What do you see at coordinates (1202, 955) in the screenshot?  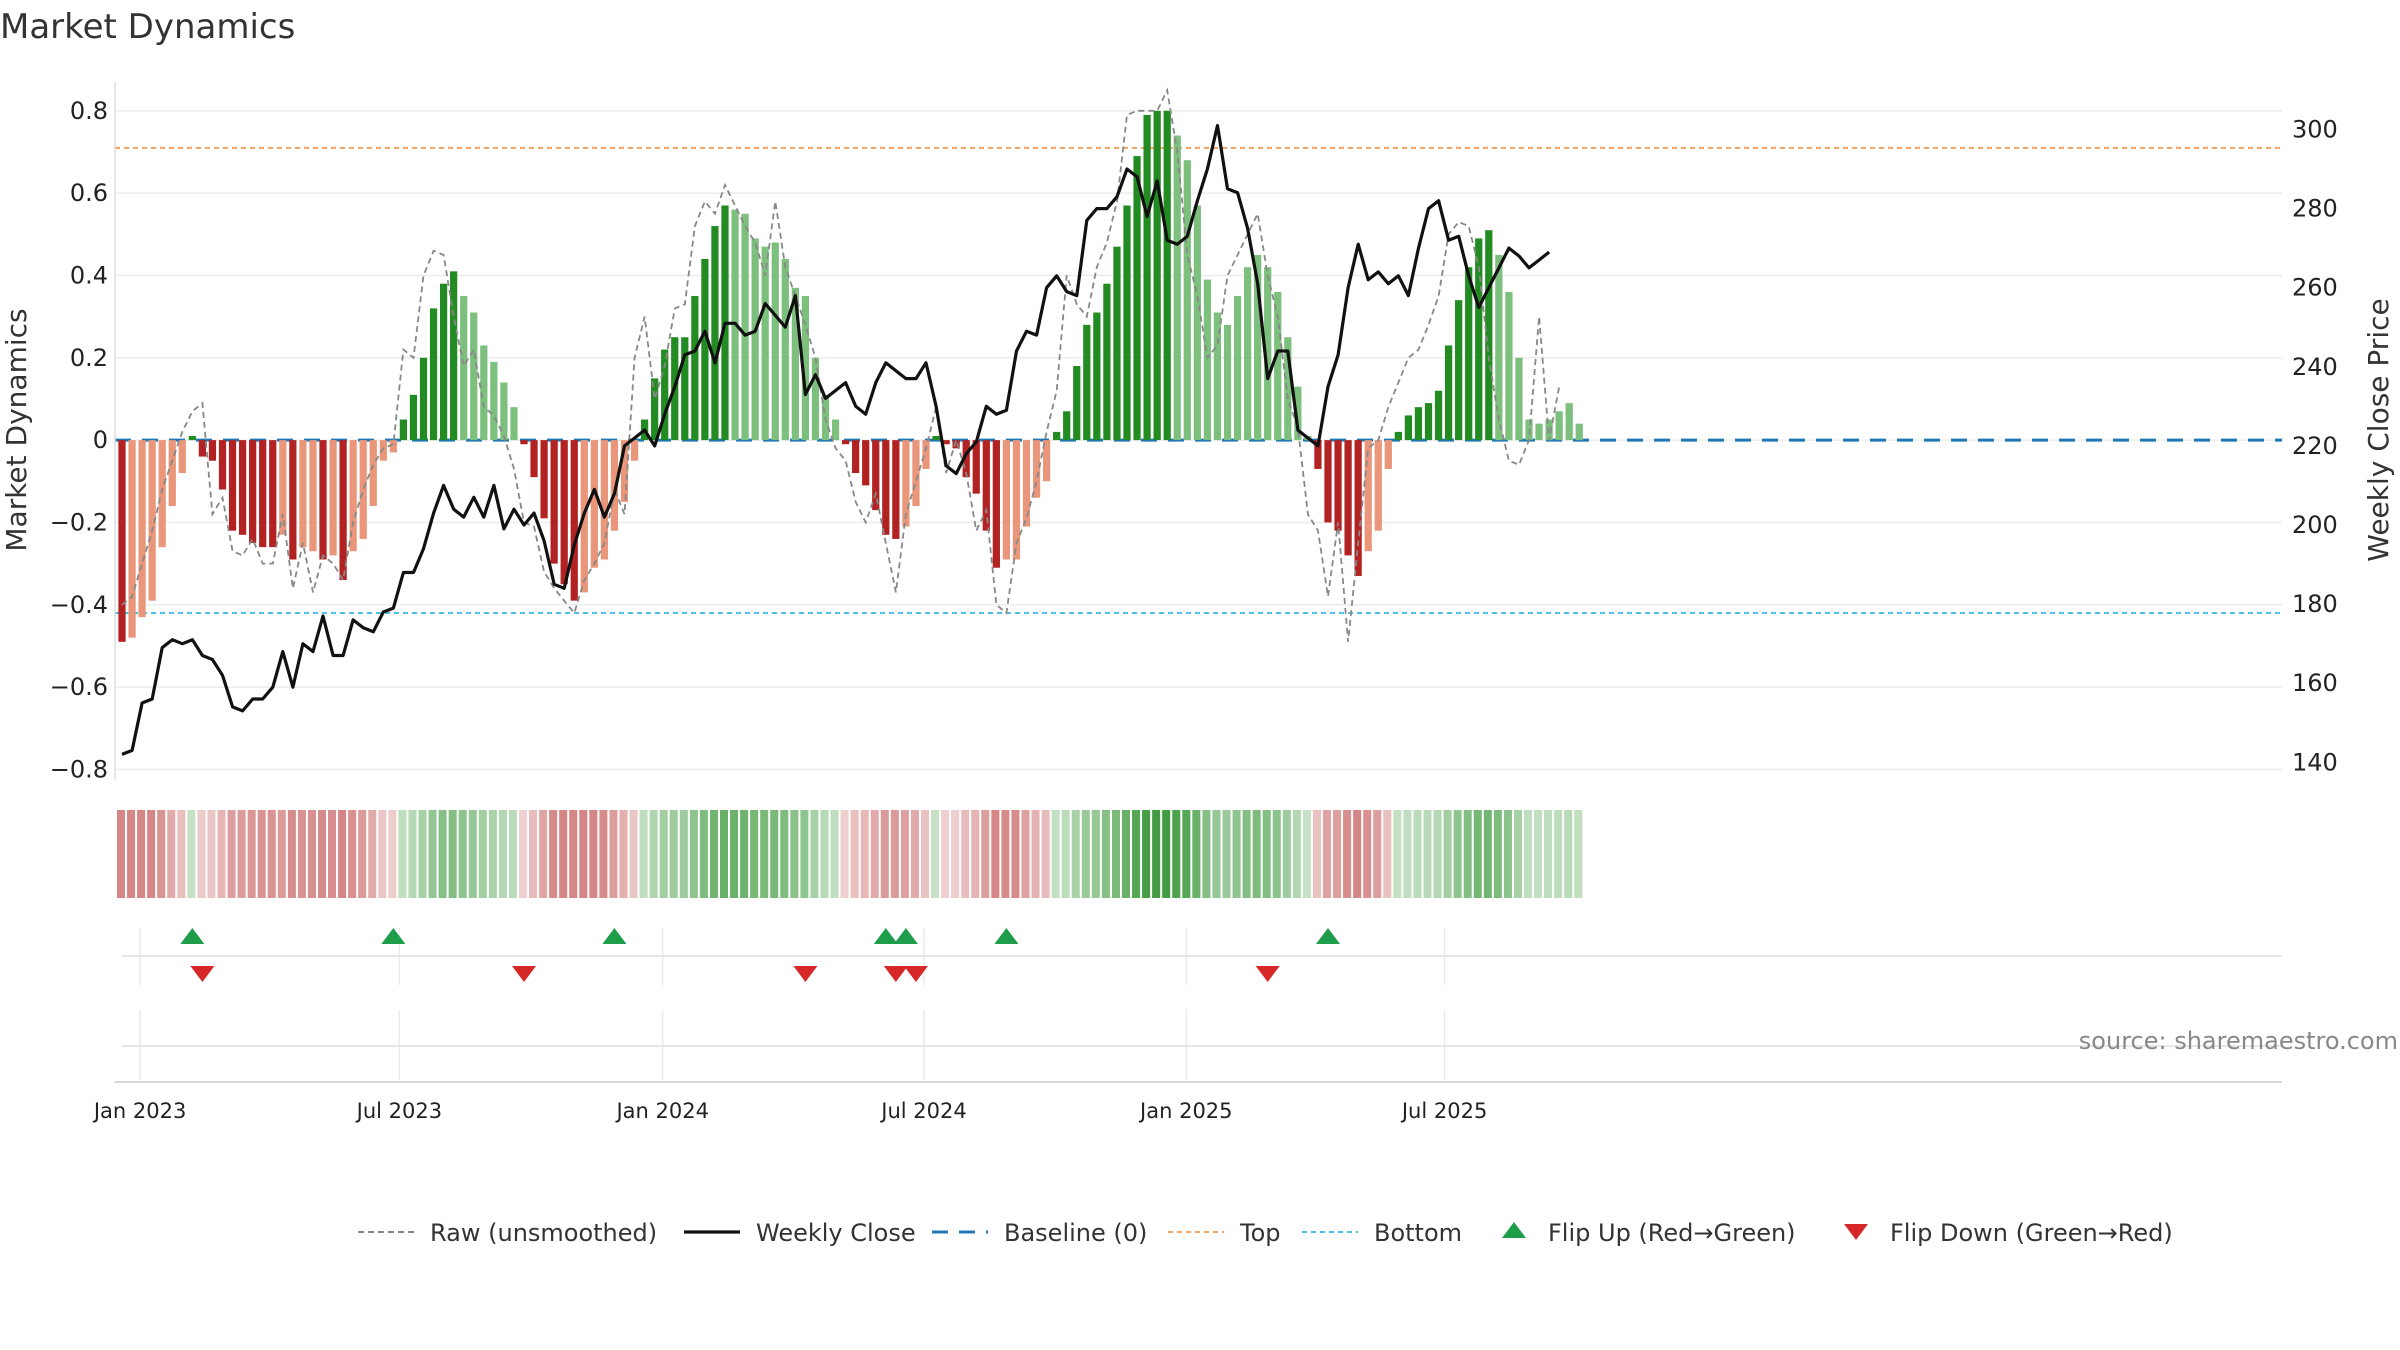 I see `flip-markers-panel` at bounding box center [1202, 955].